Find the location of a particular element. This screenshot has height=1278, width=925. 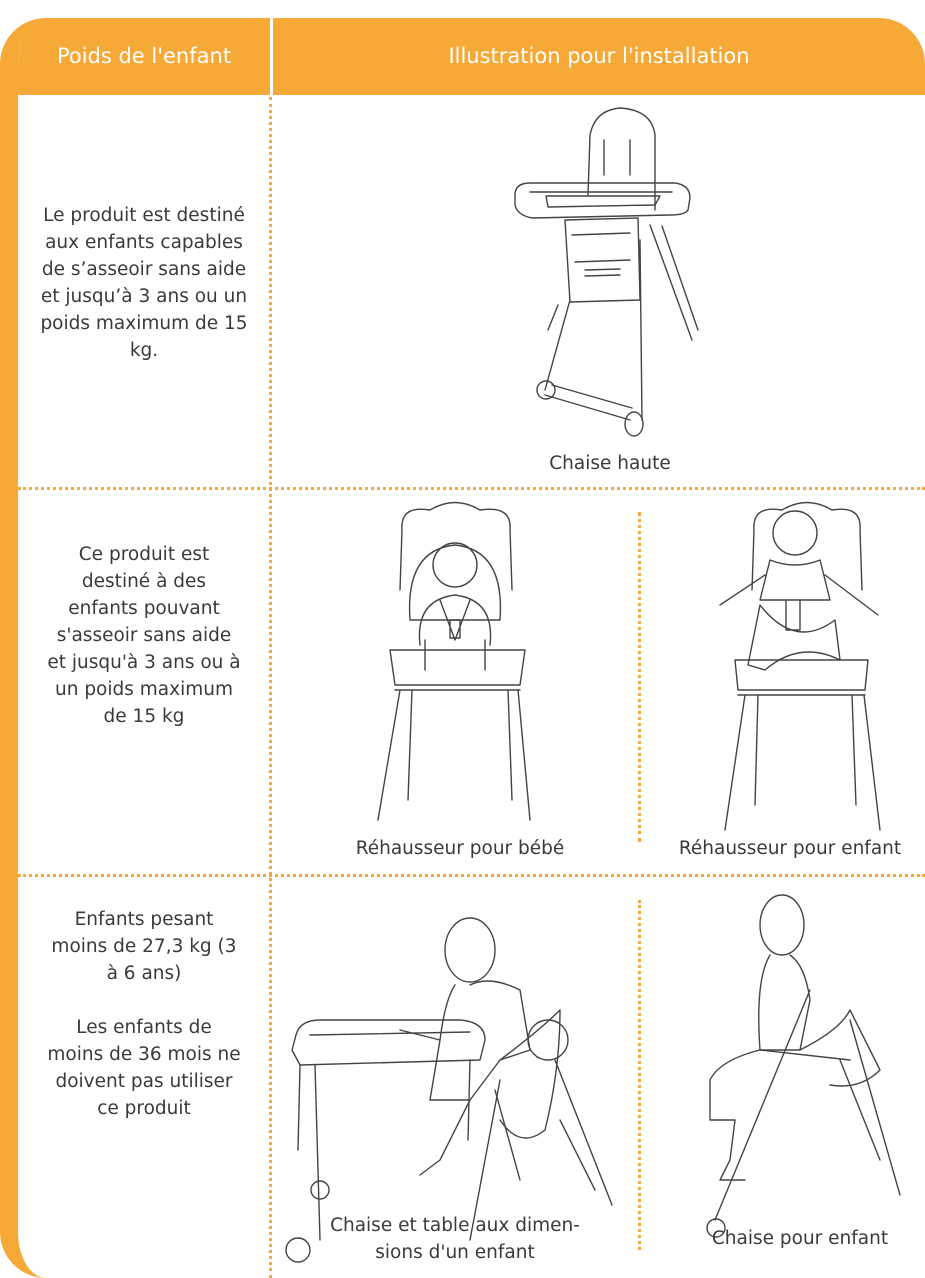

caption: Réhausseur pour bébé is located at coordinates (460, 848).